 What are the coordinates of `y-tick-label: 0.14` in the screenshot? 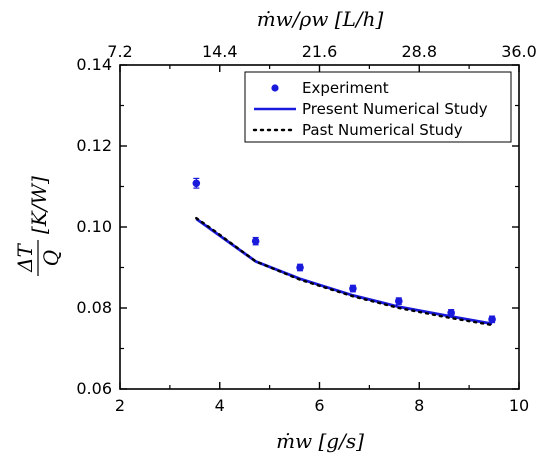 It's located at (94, 64).